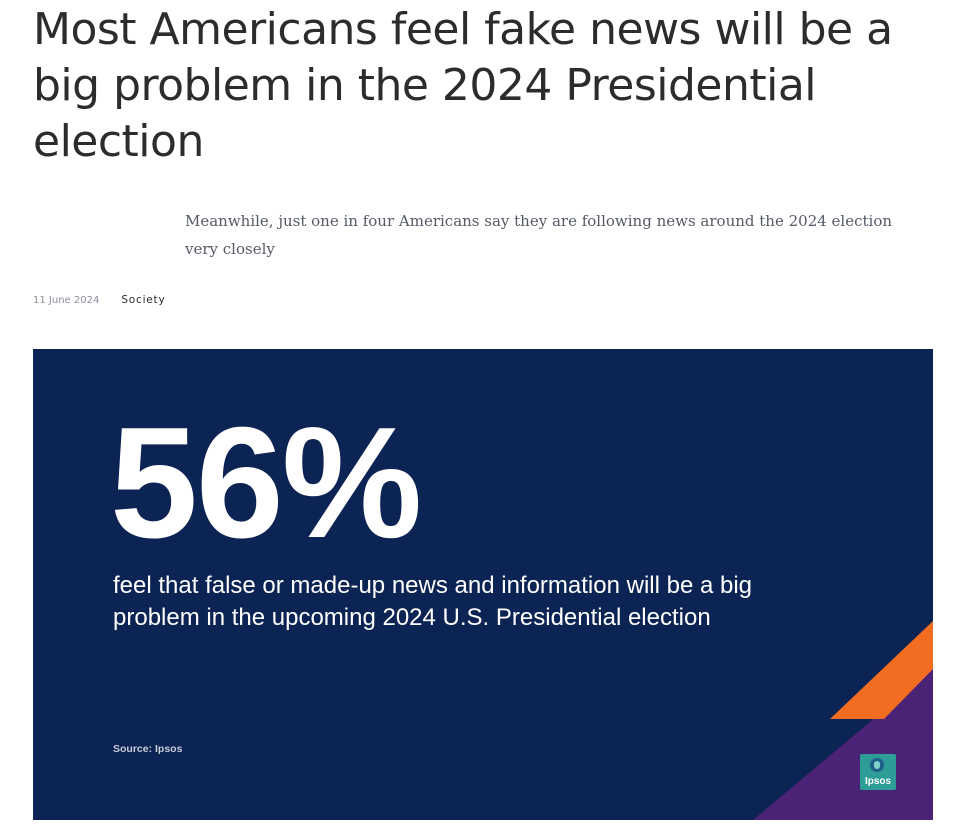 Image resolution: width=963 pixels, height=836 pixels. I want to click on orange-corner-stripe, so click(881, 670).